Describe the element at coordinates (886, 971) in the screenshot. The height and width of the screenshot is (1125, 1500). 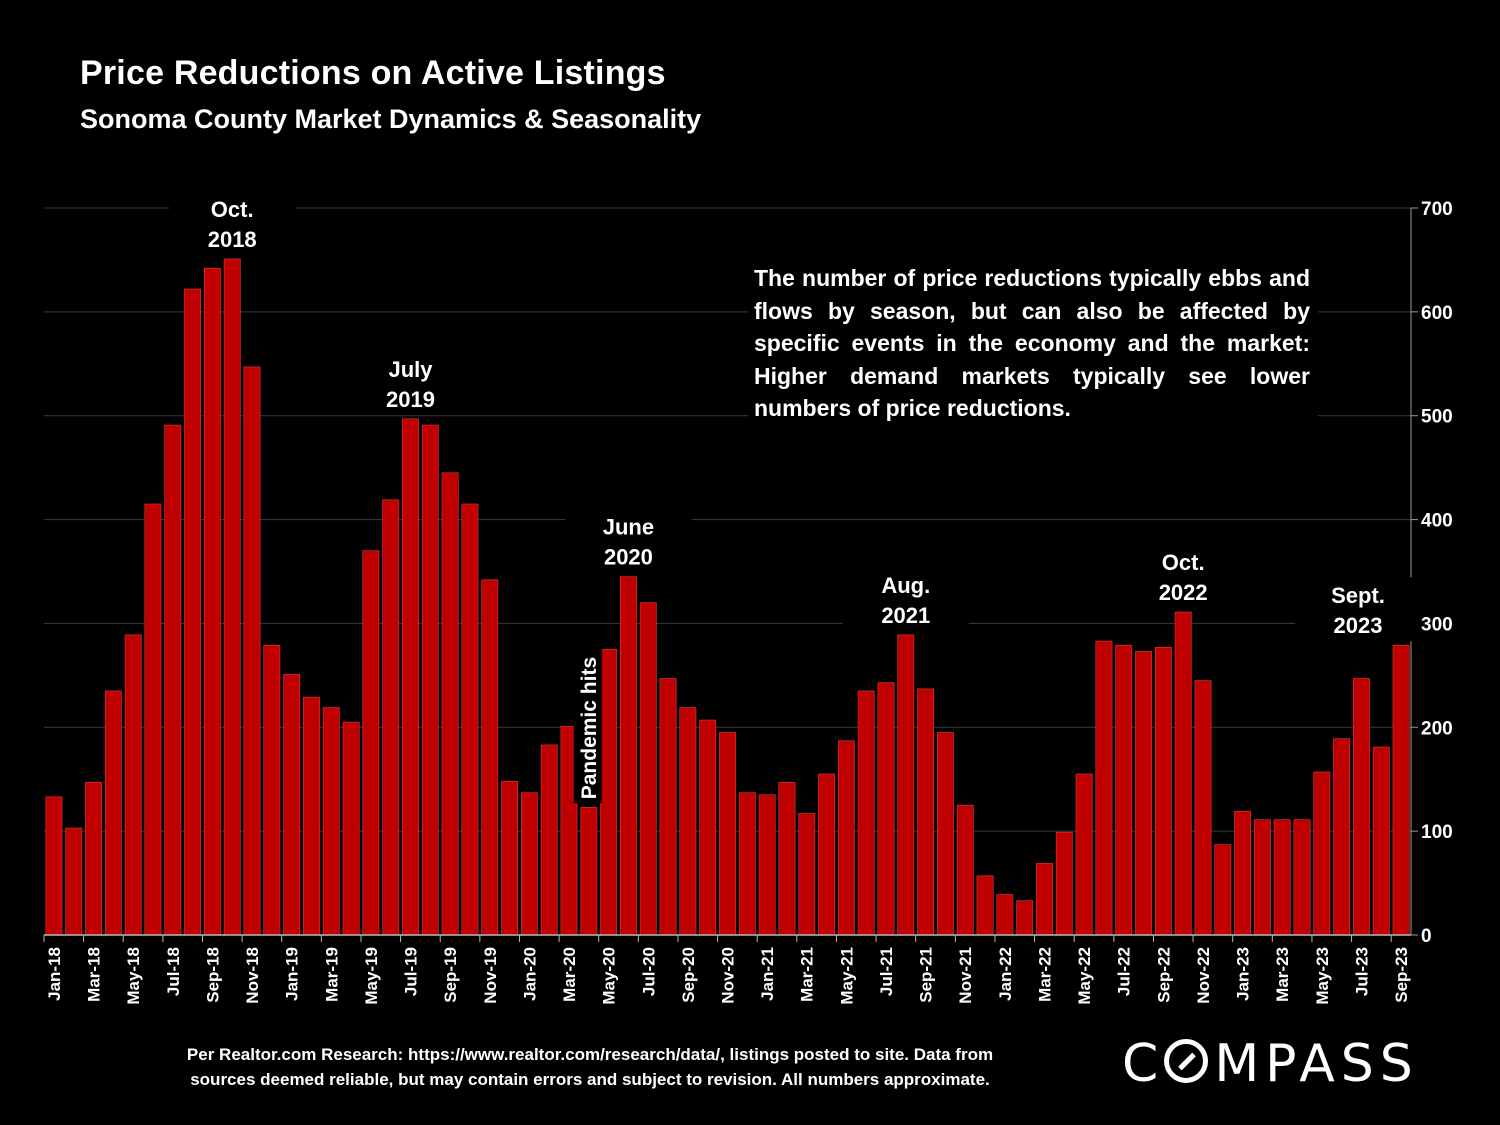
I see `x-tick-label: Jul-21` at that location.